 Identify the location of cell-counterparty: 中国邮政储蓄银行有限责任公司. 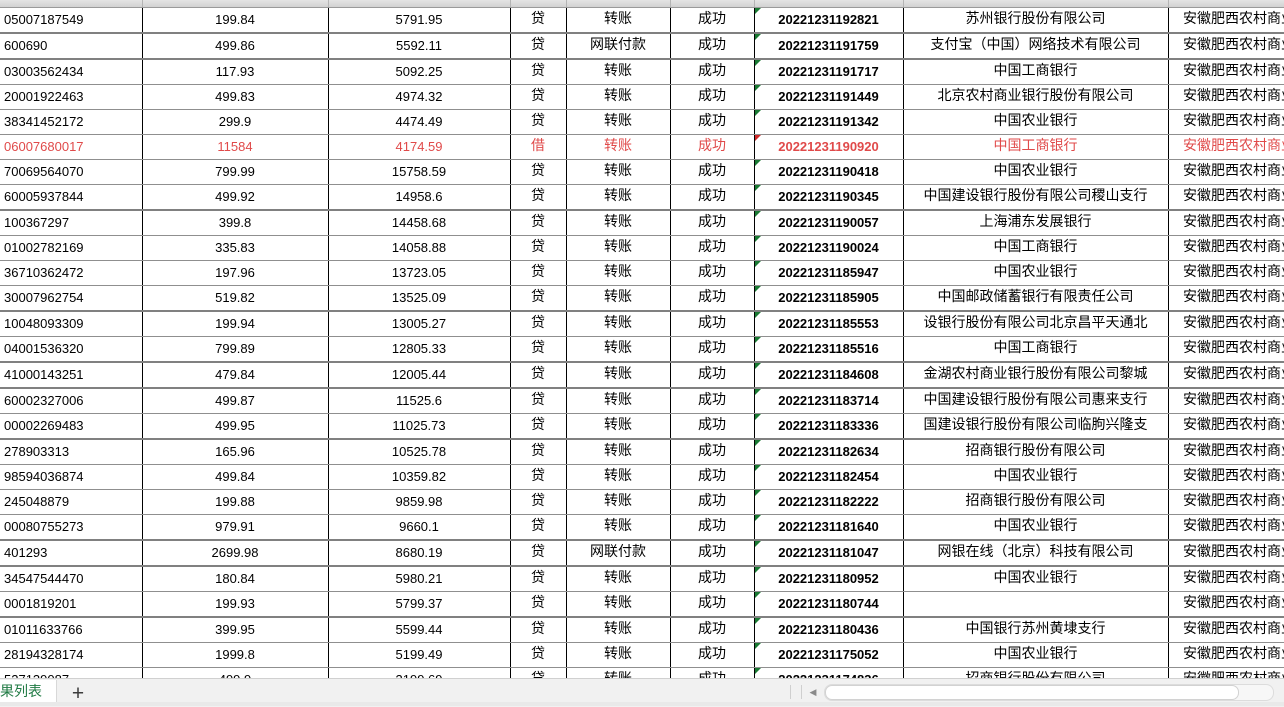
(1036, 298).